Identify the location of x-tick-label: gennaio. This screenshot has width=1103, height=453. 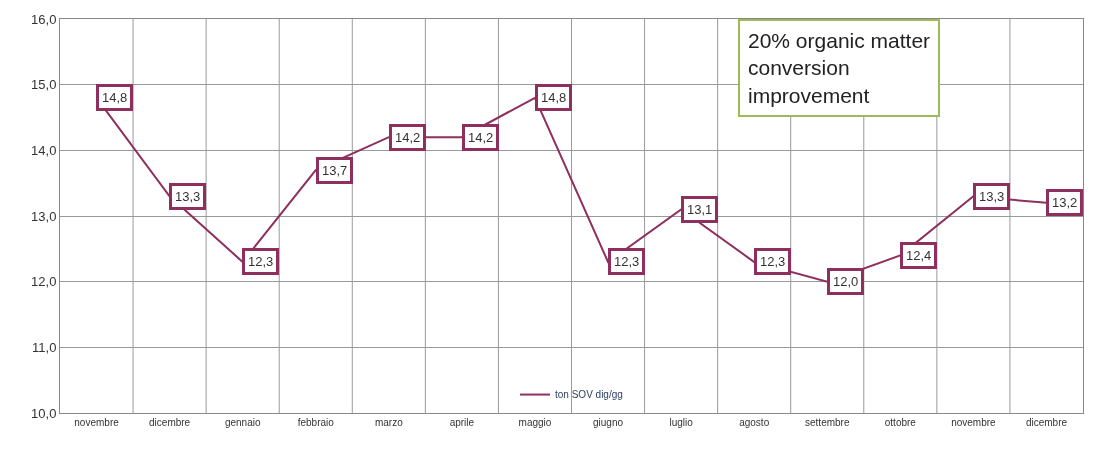
(242, 422).